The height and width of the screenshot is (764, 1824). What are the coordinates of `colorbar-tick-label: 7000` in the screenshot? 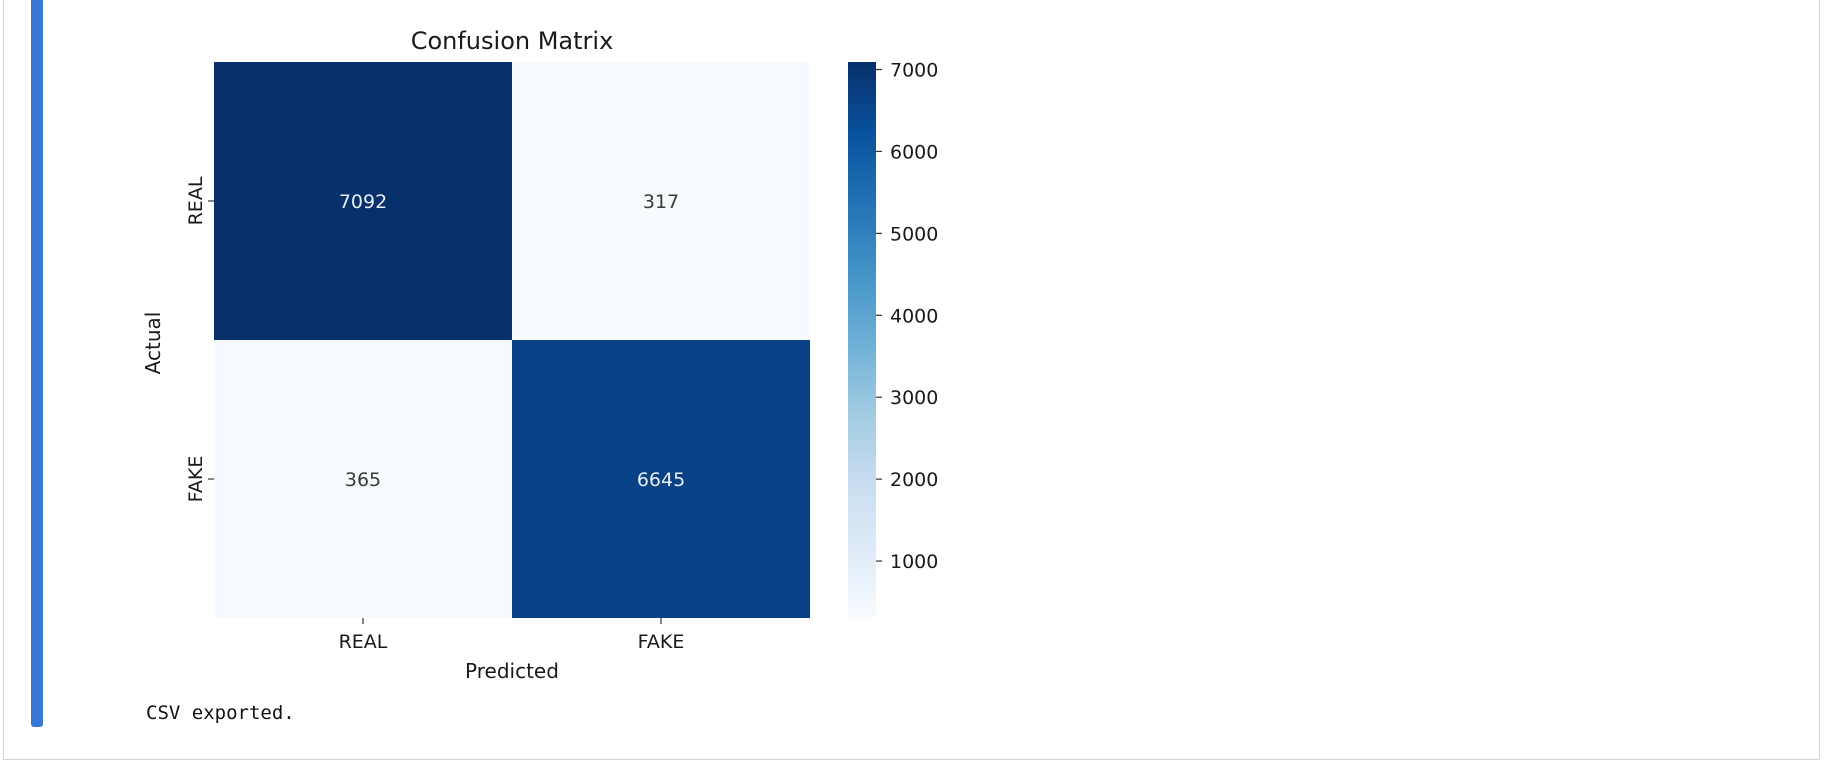 It's located at (914, 71).